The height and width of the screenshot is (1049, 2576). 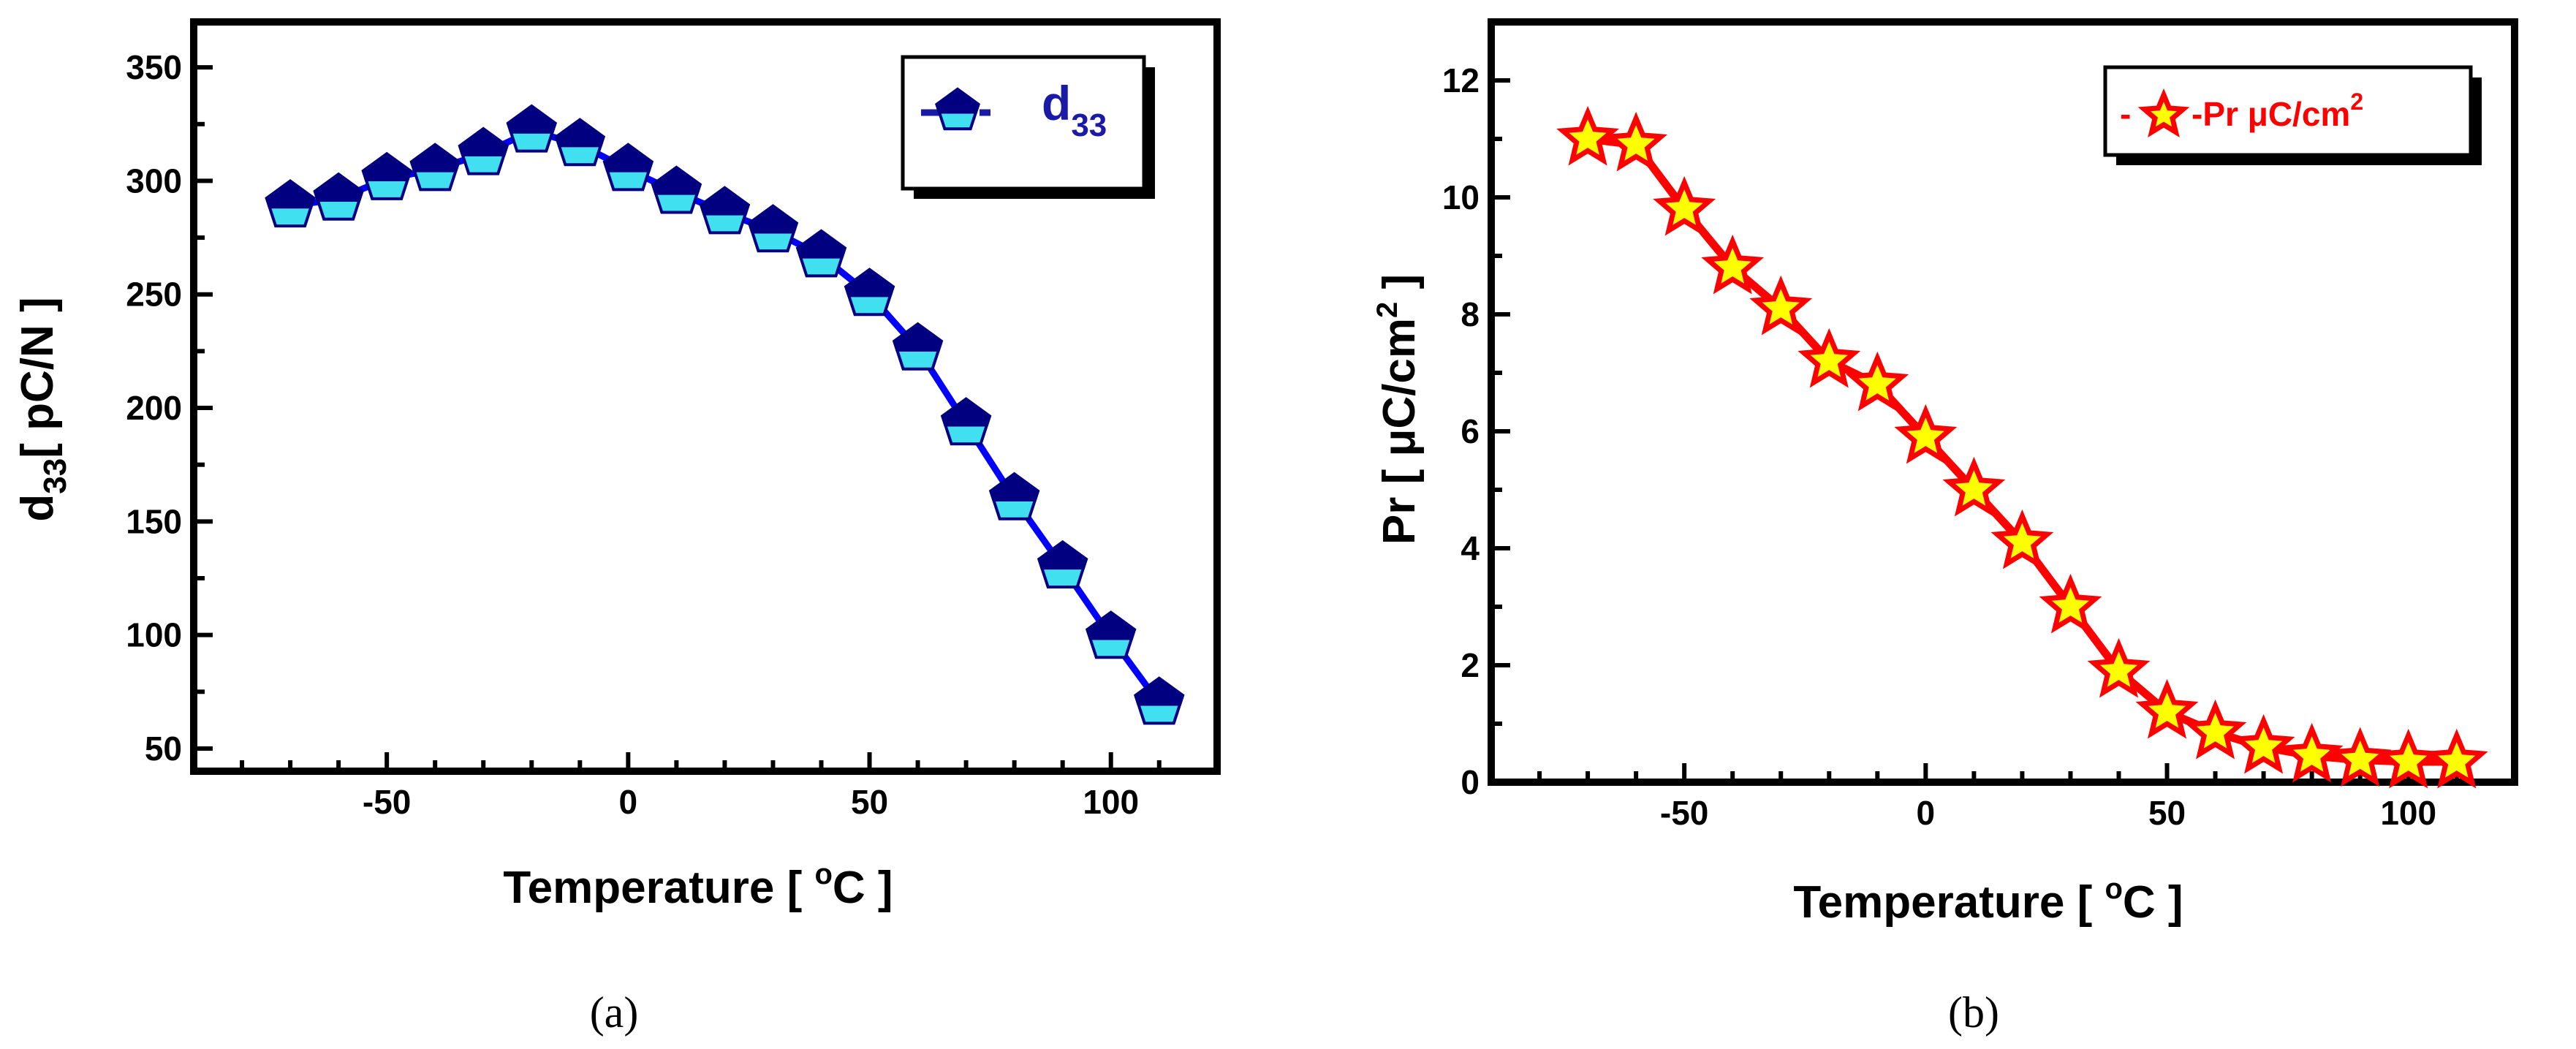 I want to click on x-axis-label-a: Temperature [ oC ], so click(x=698, y=885).